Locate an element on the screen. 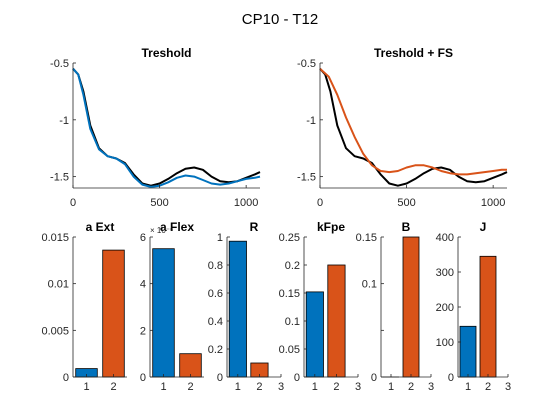 Image resolution: width=560 pixels, height=420 pixels. y-tick-label: 400 is located at coordinates (445, 238).